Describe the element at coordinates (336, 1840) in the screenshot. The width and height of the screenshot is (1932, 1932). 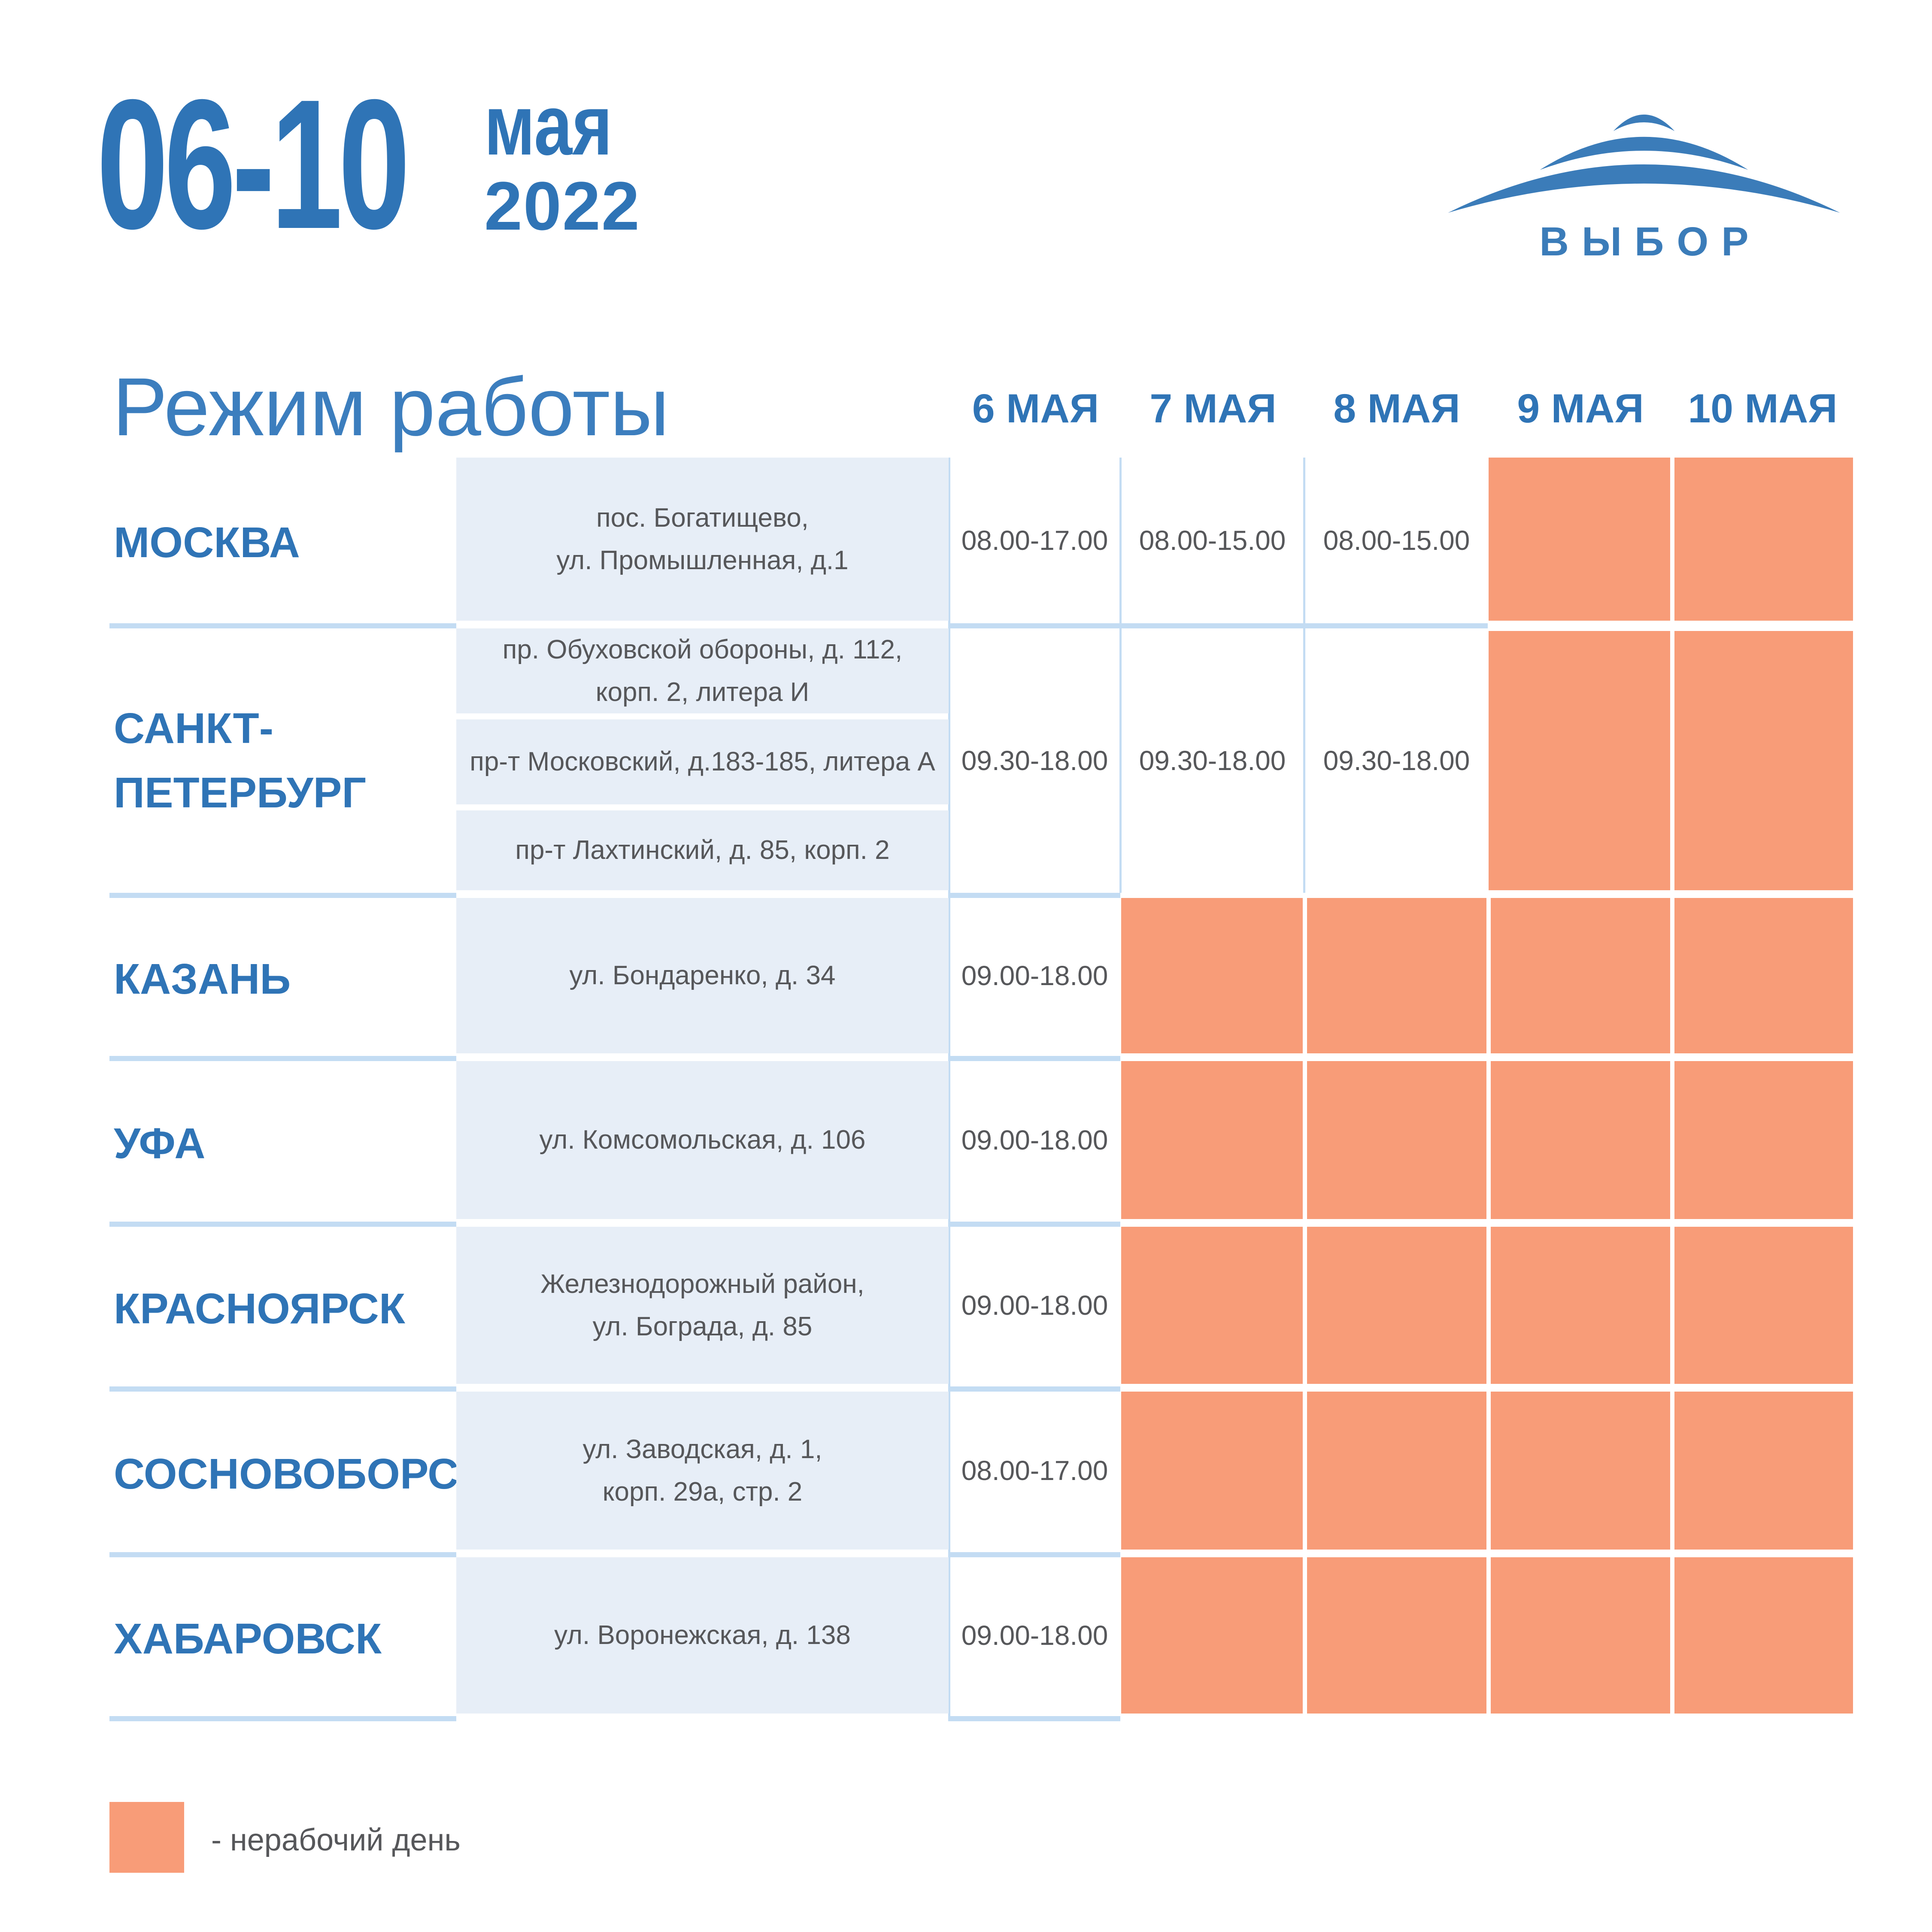
I see `legend-label: - нерабочий день` at that location.